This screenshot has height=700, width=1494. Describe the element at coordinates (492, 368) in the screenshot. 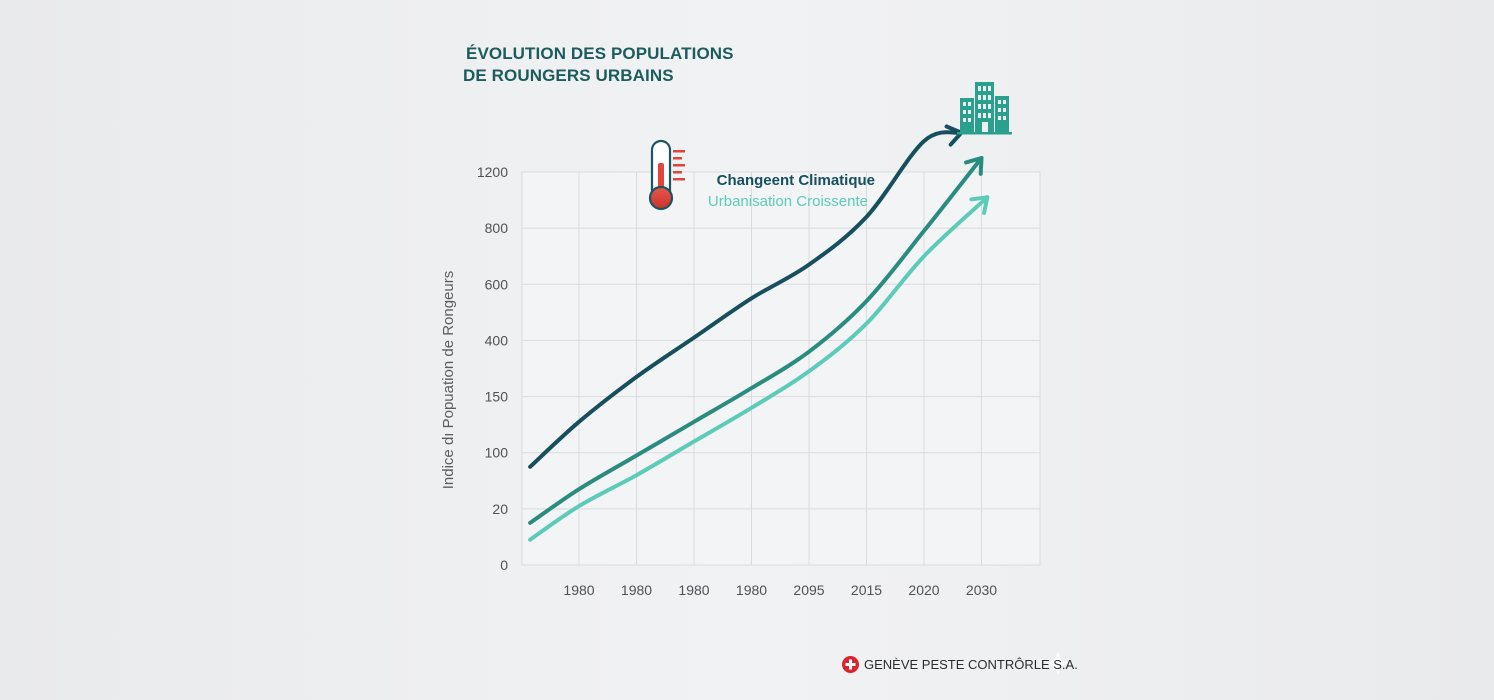

I see `y-axis-ticks: 1200 800 600 400 150 100 20 0` at that location.